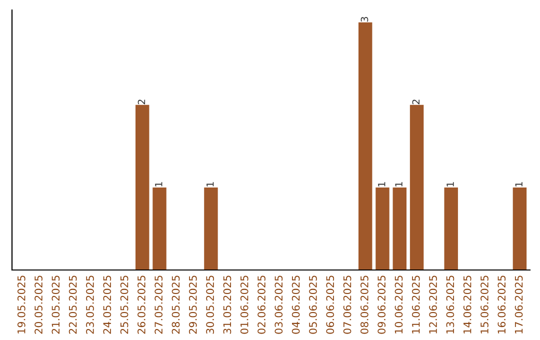 The height and width of the screenshot is (340, 540). I want to click on x-tick-label: 12.06.2025, so click(433, 305).